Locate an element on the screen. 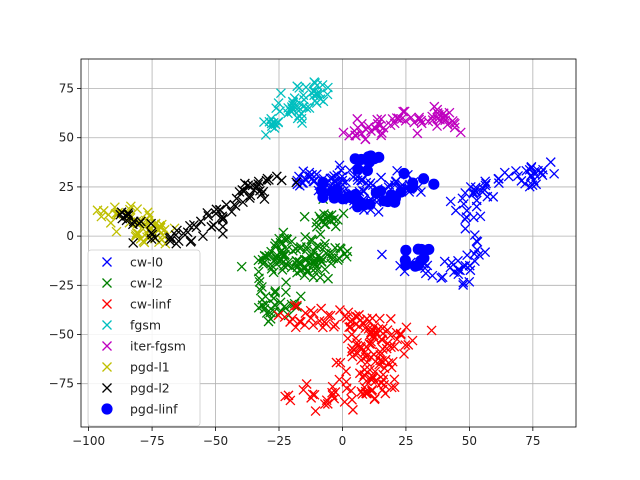  legend-label-pgd-l2: pgd-l2 is located at coordinates (150, 388).